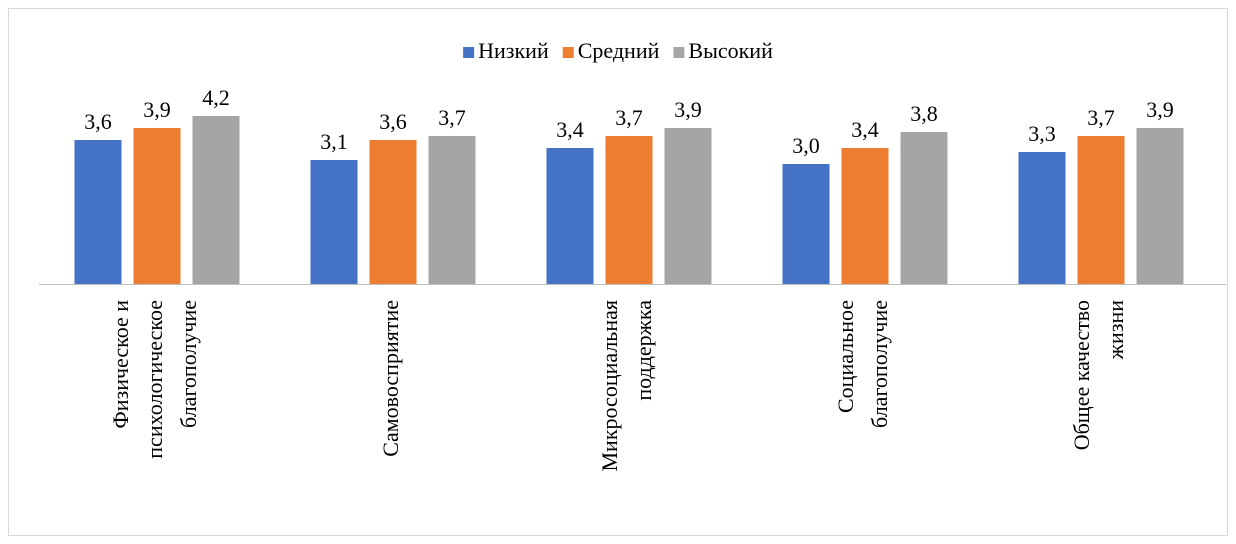  I want to click on x-tick-label: Микросоциальная, so click(609, 386).